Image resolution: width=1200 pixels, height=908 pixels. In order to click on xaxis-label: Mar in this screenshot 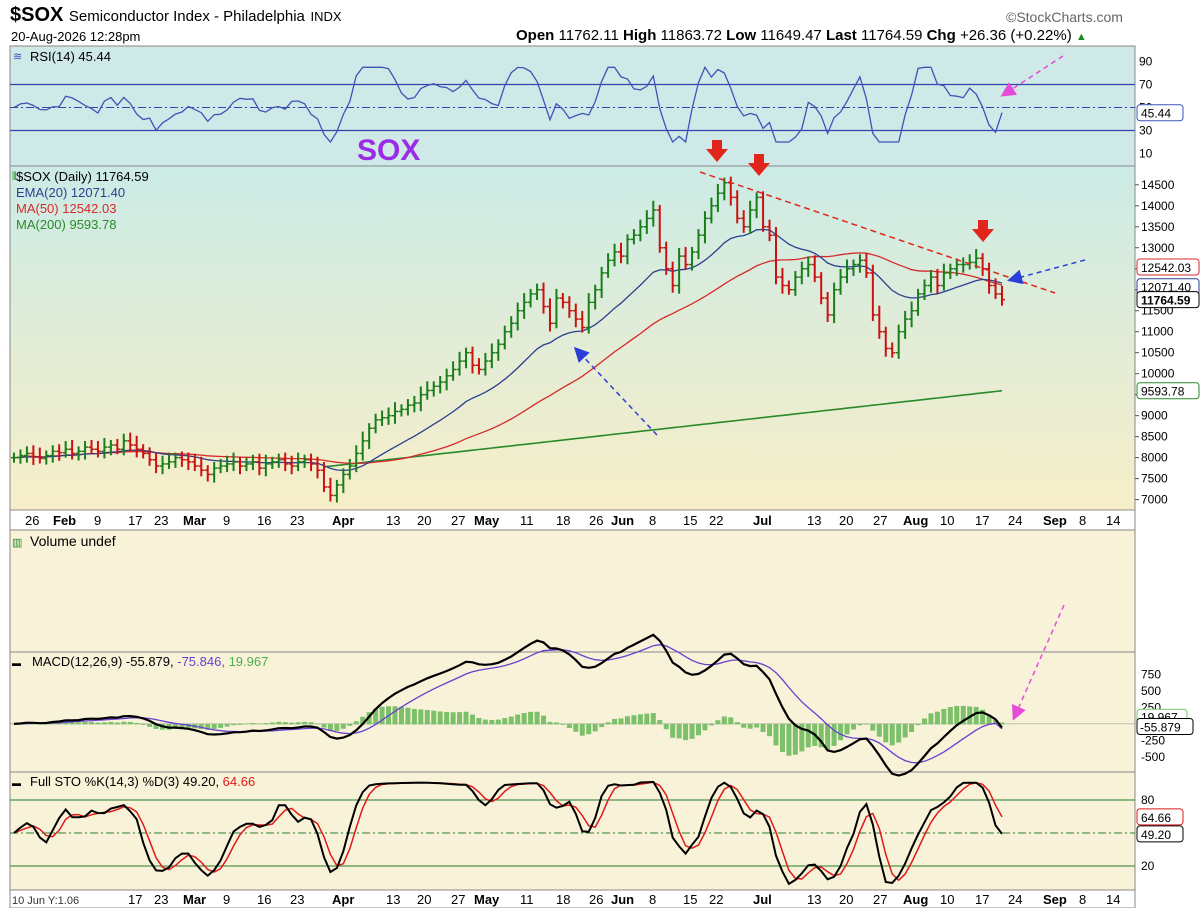, I will do `click(194, 520)`.